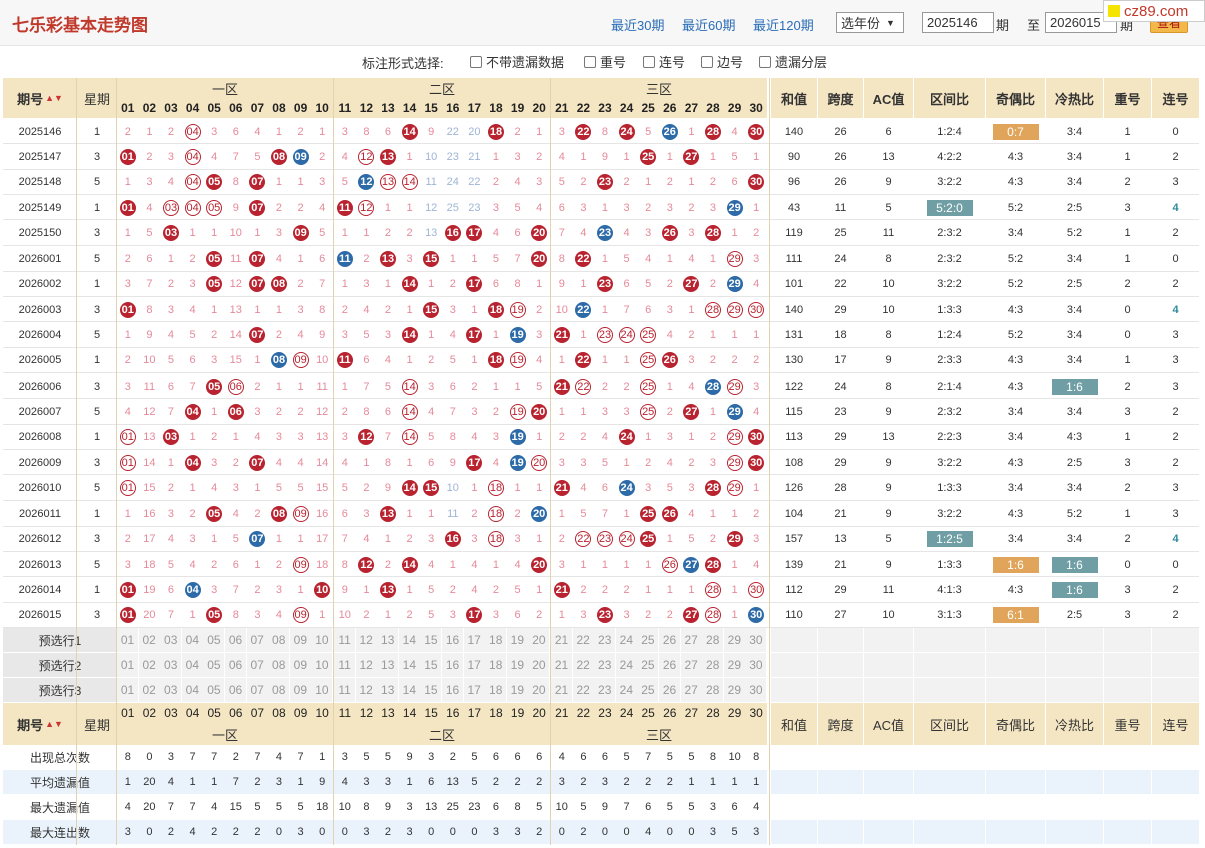  I want to click on recent-120-link: 最近120期, so click(783, 25).